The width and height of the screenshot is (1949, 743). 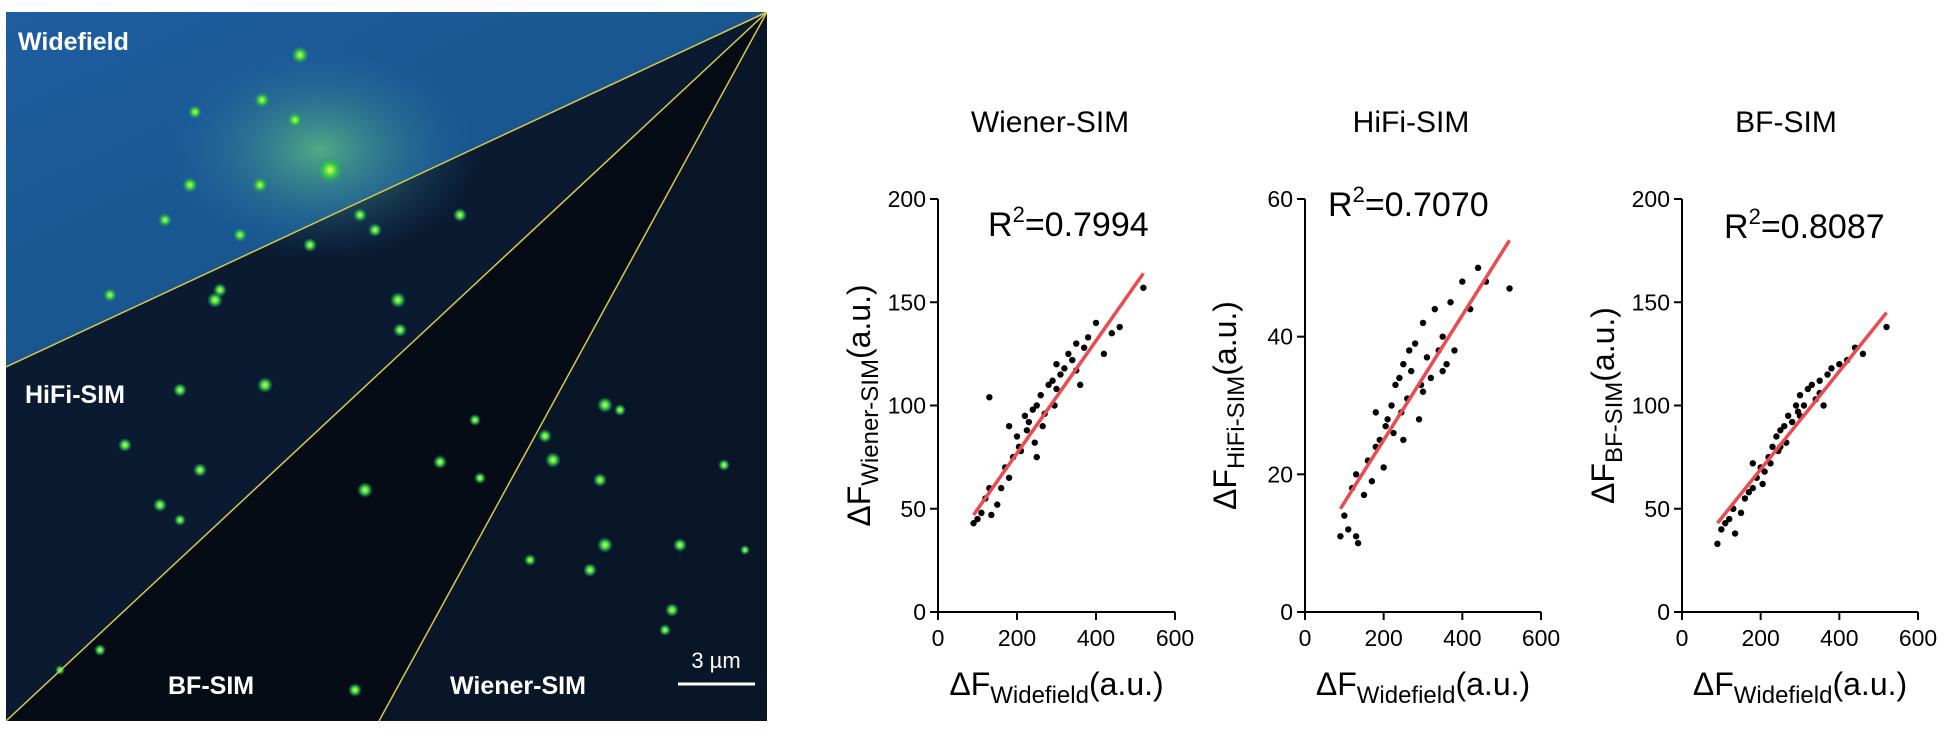 What do you see at coordinates (1228, 405) in the screenshot?
I see `axis-label: ΔFHiFi-SIM(a.u.)` at bounding box center [1228, 405].